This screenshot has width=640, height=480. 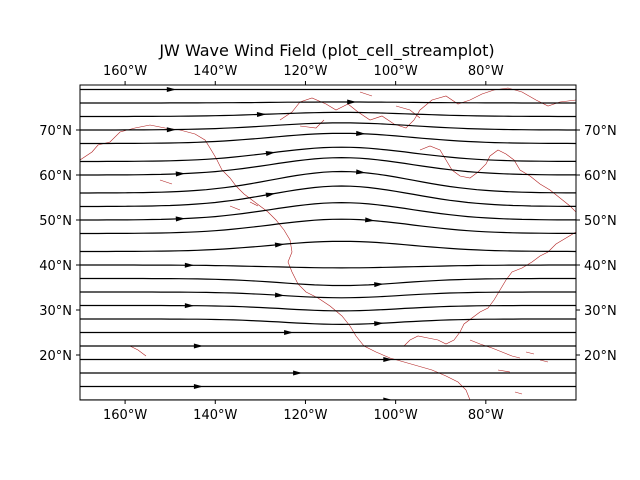 I want to click on lon-tick-label-bottom: 100°W, so click(x=396, y=415).